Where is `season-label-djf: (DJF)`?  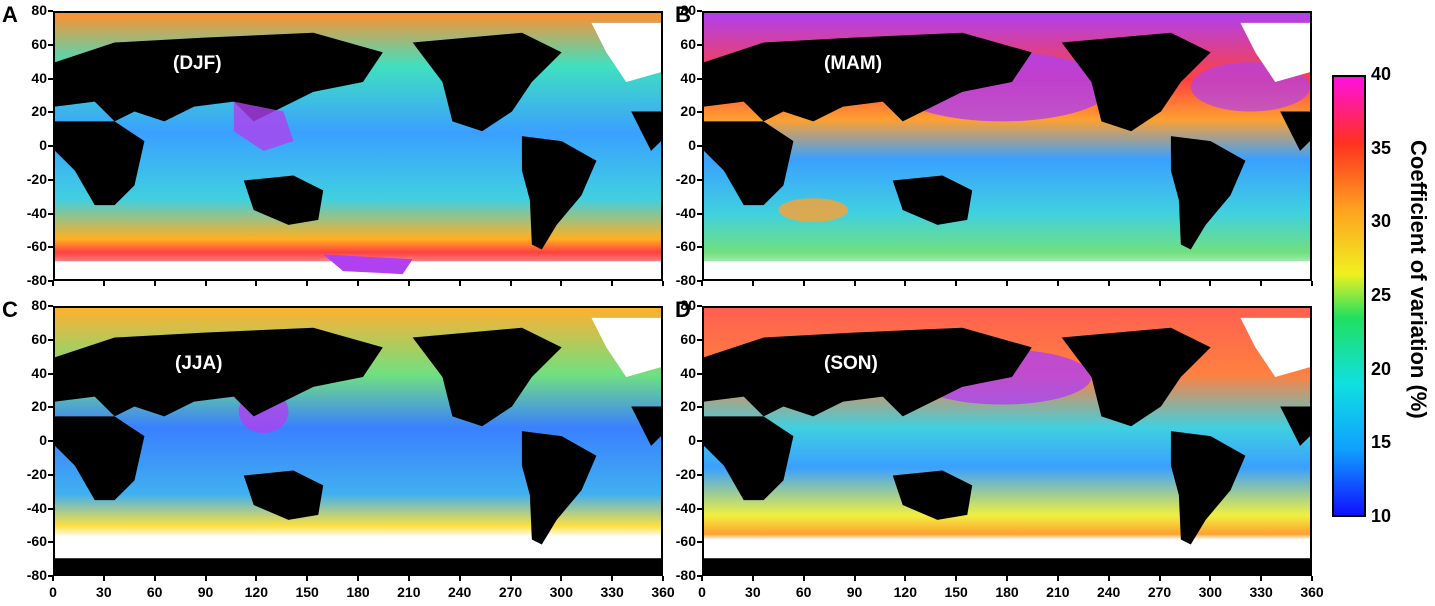
season-label-djf: (DJF) is located at coordinates (197, 63).